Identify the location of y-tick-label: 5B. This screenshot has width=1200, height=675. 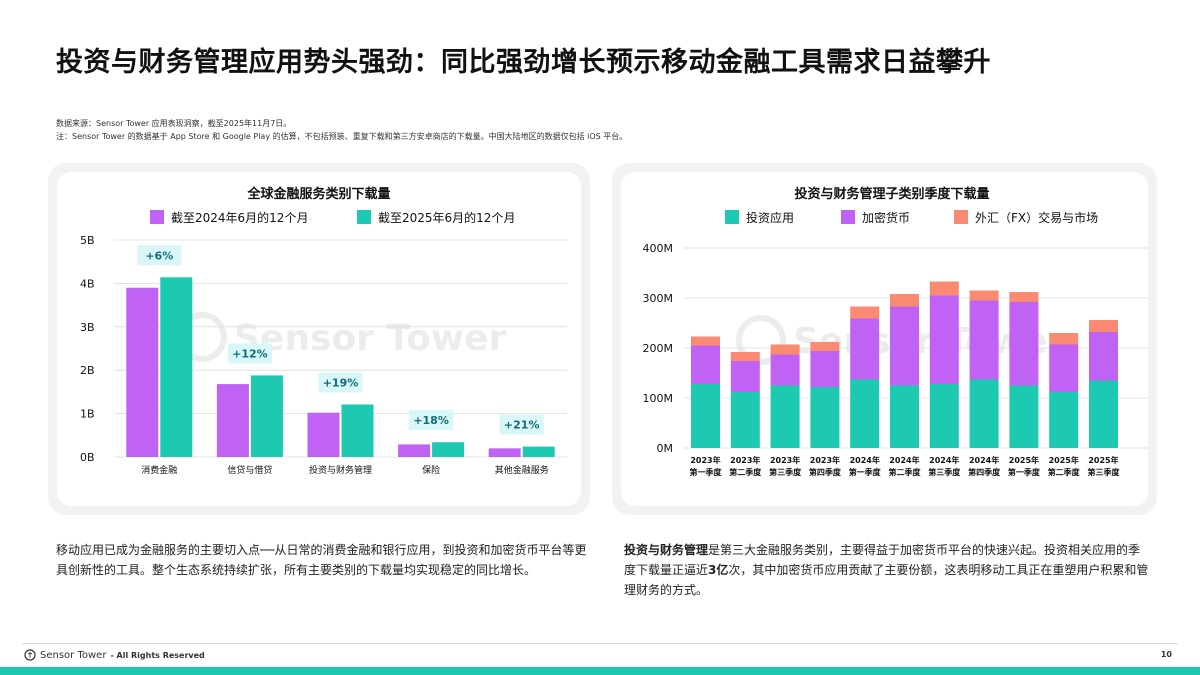
(87, 240).